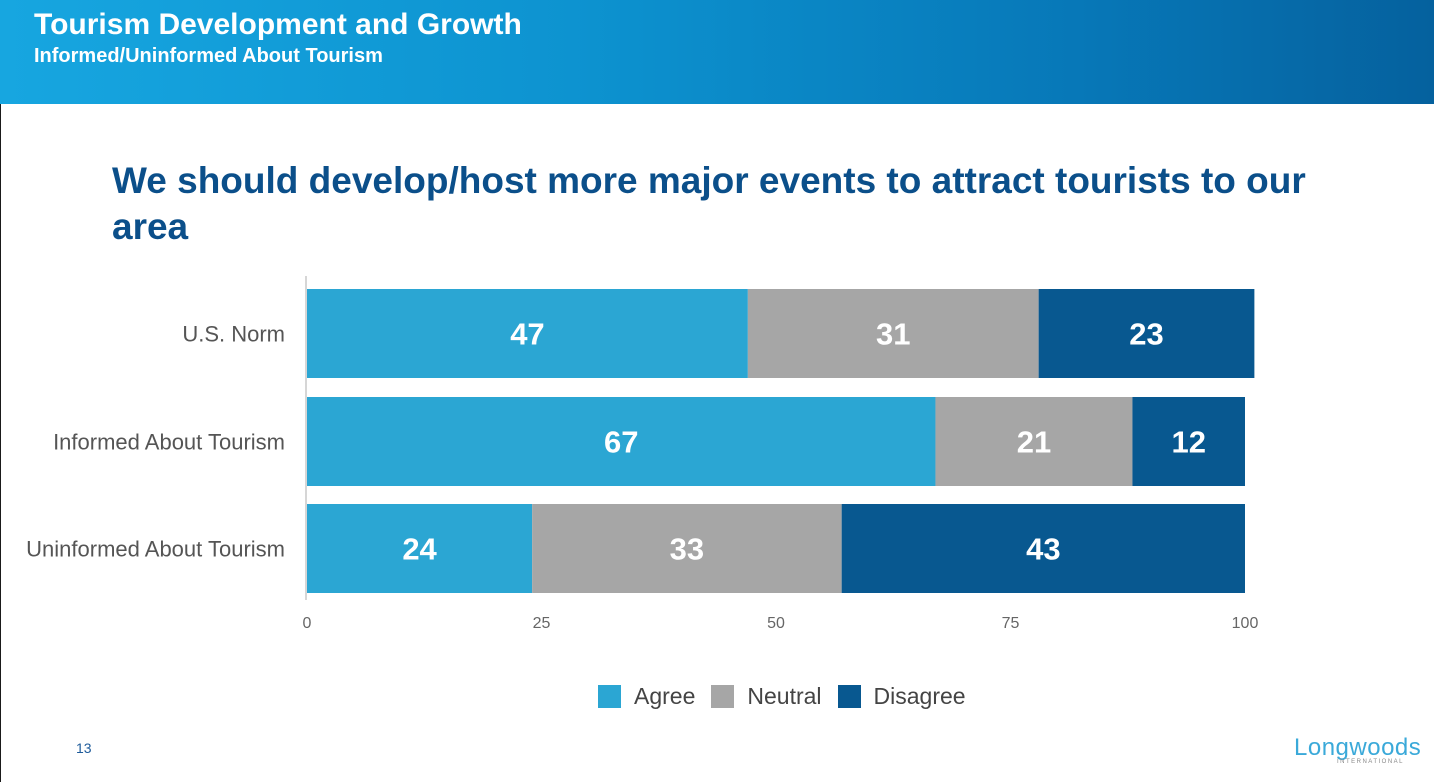 Image resolution: width=1434 pixels, height=782 pixels. What do you see at coordinates (307, 623) in the screenshot?
I see `x-tick-label-0: 0` at bounding box center [307, 623].